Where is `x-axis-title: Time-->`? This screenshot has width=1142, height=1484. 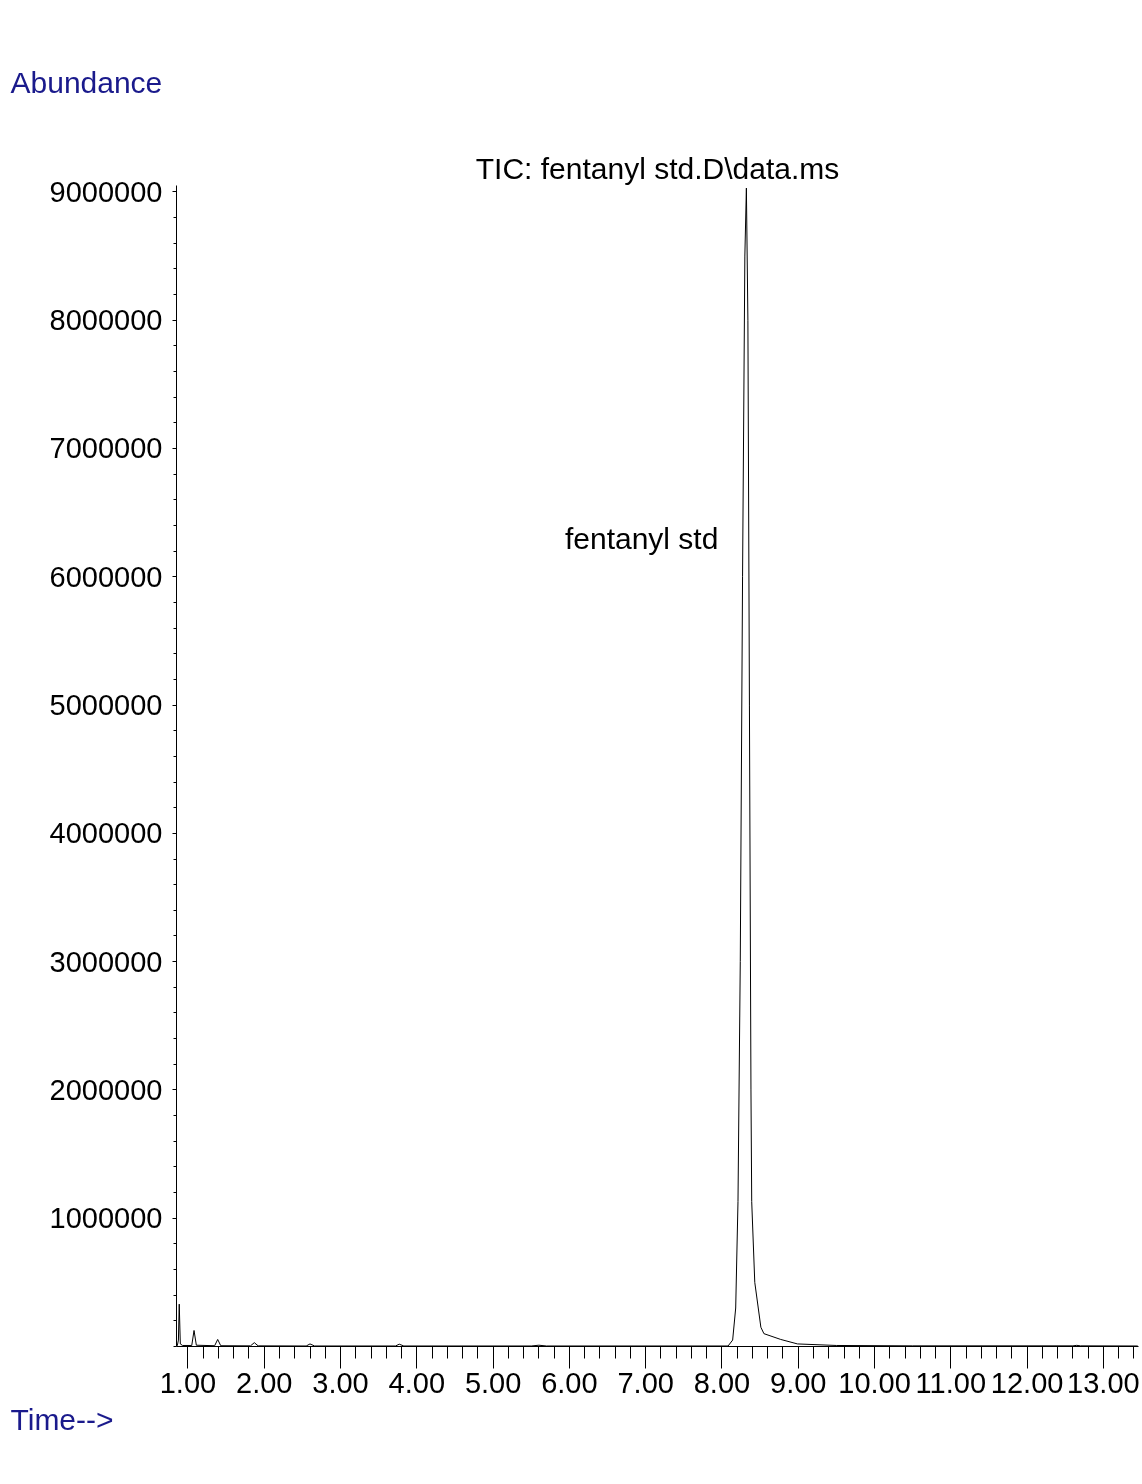
x-axis-title: Time--> is located at coordinates (62, 1419).